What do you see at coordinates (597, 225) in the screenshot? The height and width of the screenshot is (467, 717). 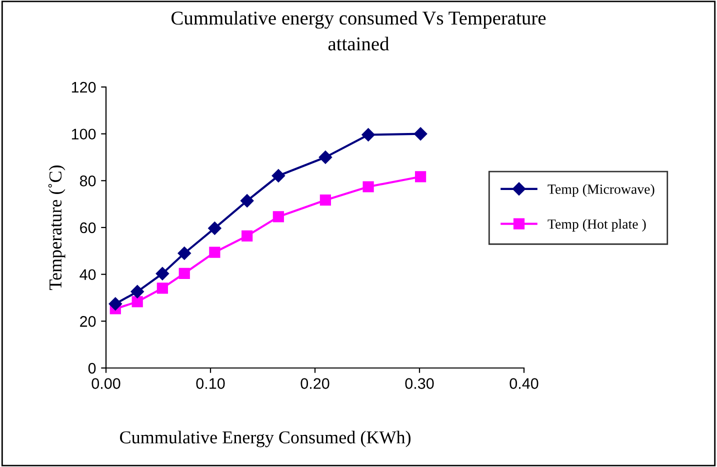 I see `legend-label: Temp (Hot plate )` at bounding box center [597, 225].